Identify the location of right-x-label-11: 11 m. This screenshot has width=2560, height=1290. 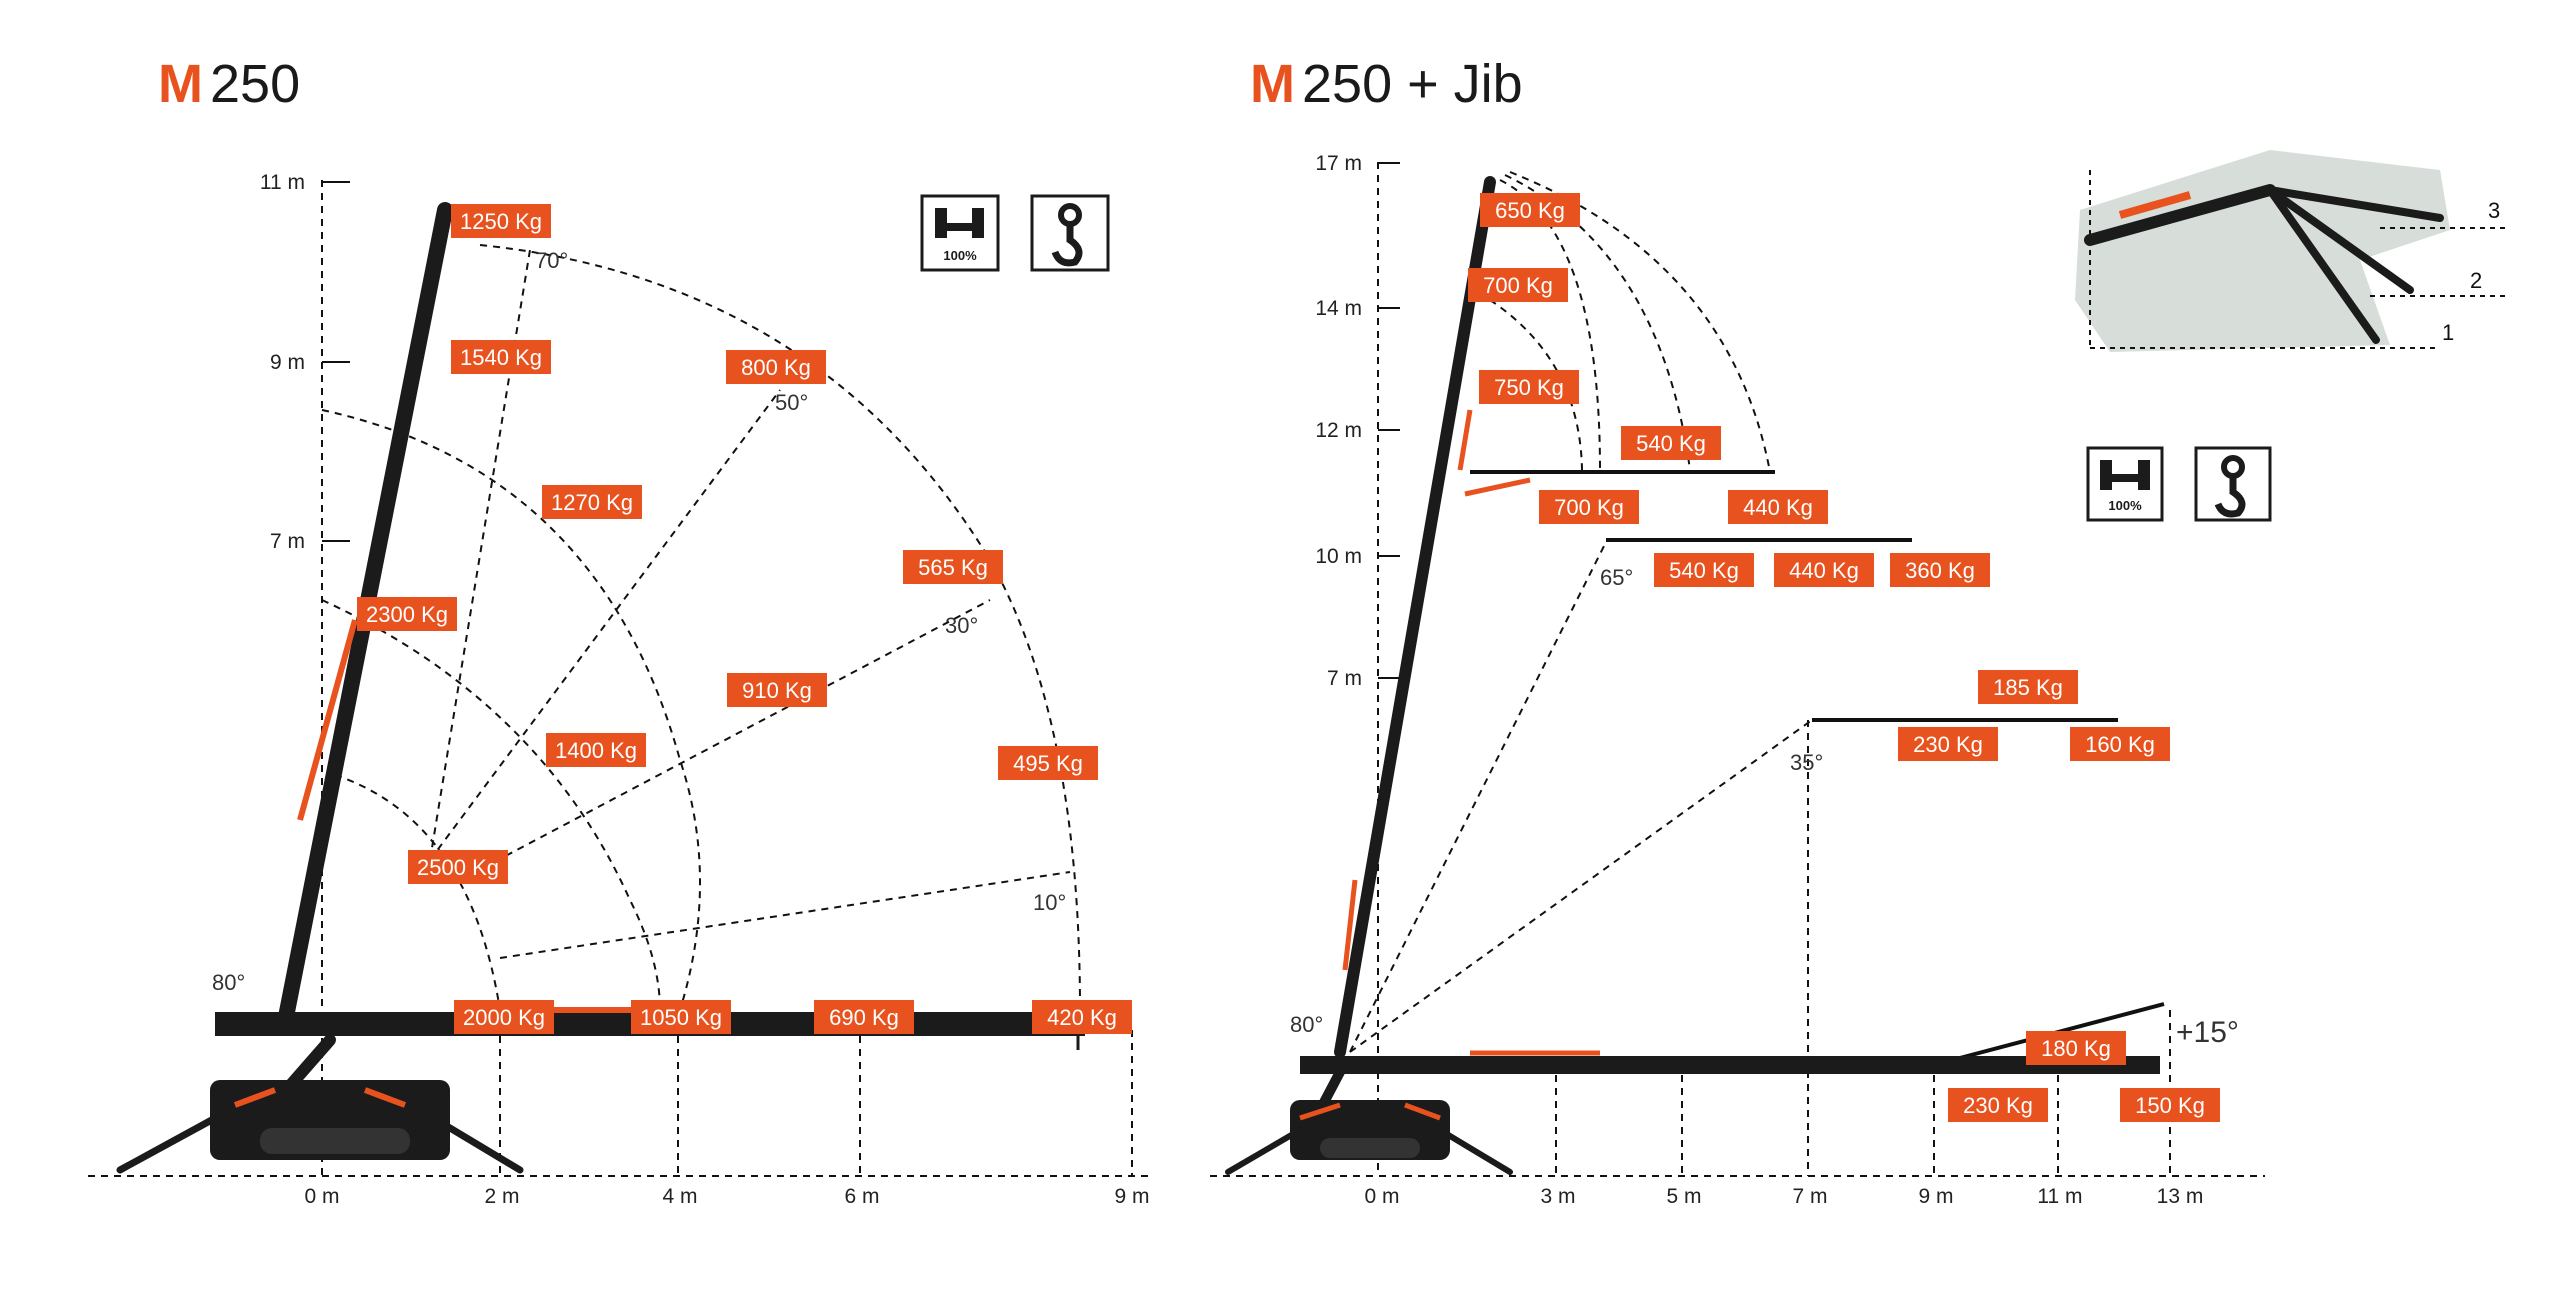
(2059, 1196).